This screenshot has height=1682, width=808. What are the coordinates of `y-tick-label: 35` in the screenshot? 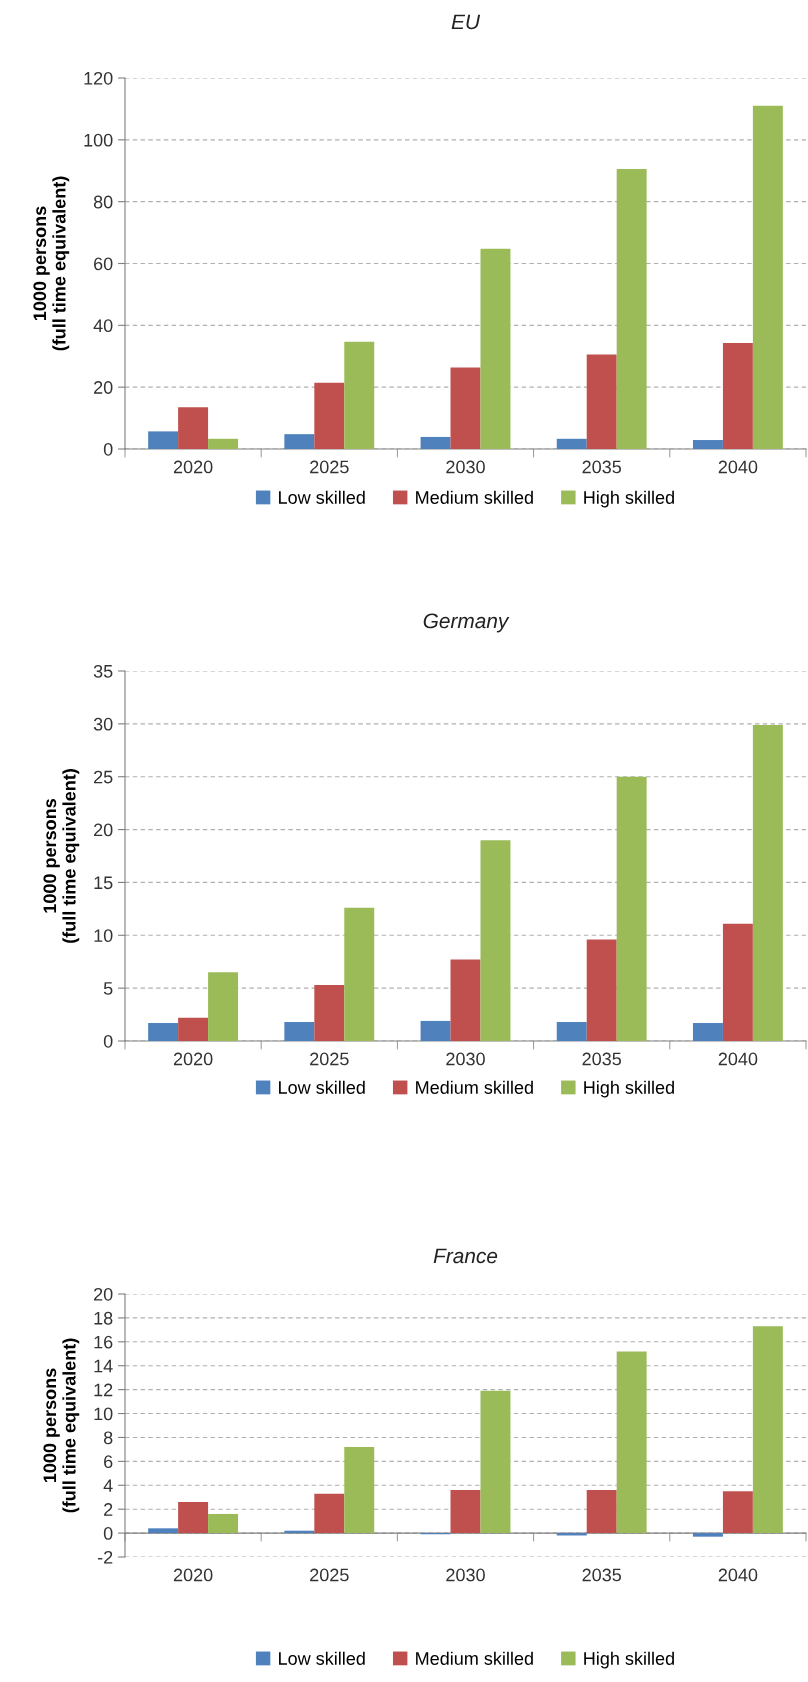 It's located at (103, 671).